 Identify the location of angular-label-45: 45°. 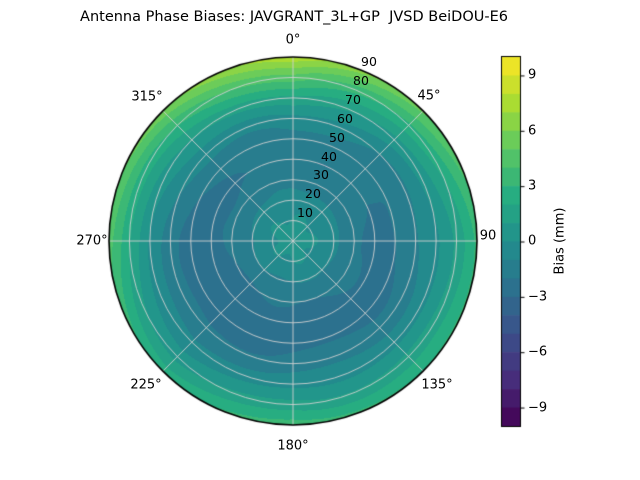
(429, 96).